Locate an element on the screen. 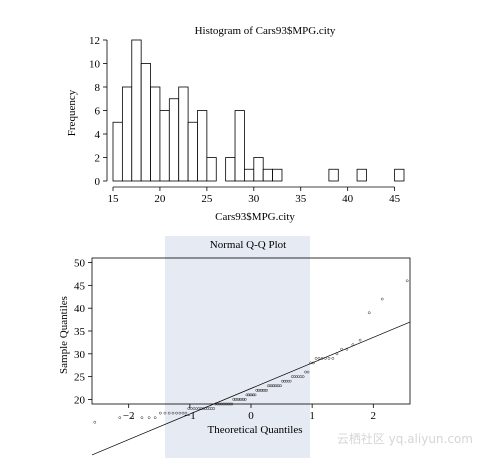 The image size is (483, 463). qq-x-axis: −2 −1 0 1 2 is located at coordinates (249, 413).